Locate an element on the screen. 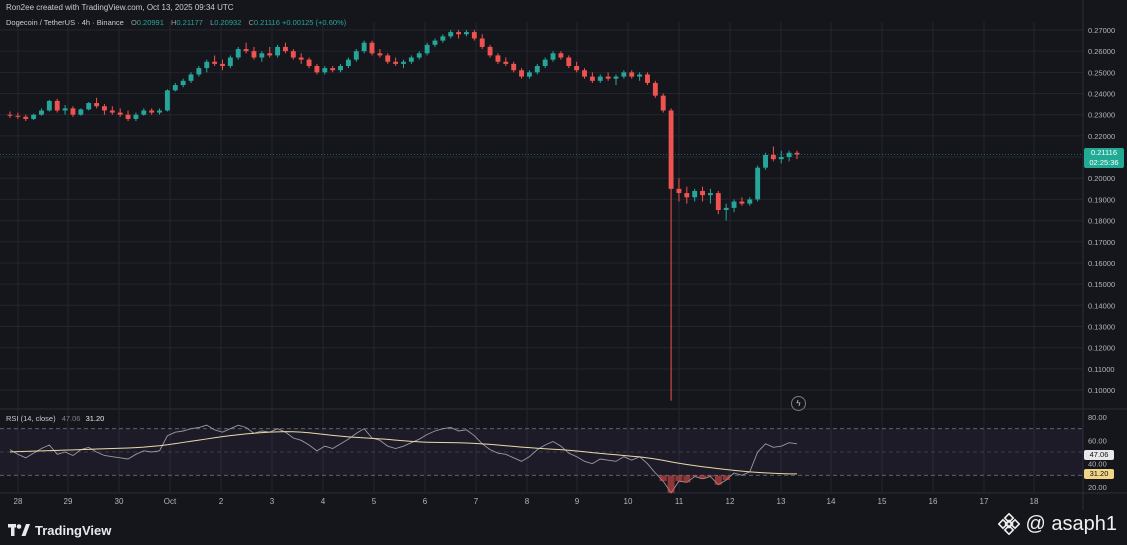 The height and width of the screenshot is (545, 1127). rsi-axis: 80.00 60.00 40.00 20.00 is located at coordinates (1097, 452).